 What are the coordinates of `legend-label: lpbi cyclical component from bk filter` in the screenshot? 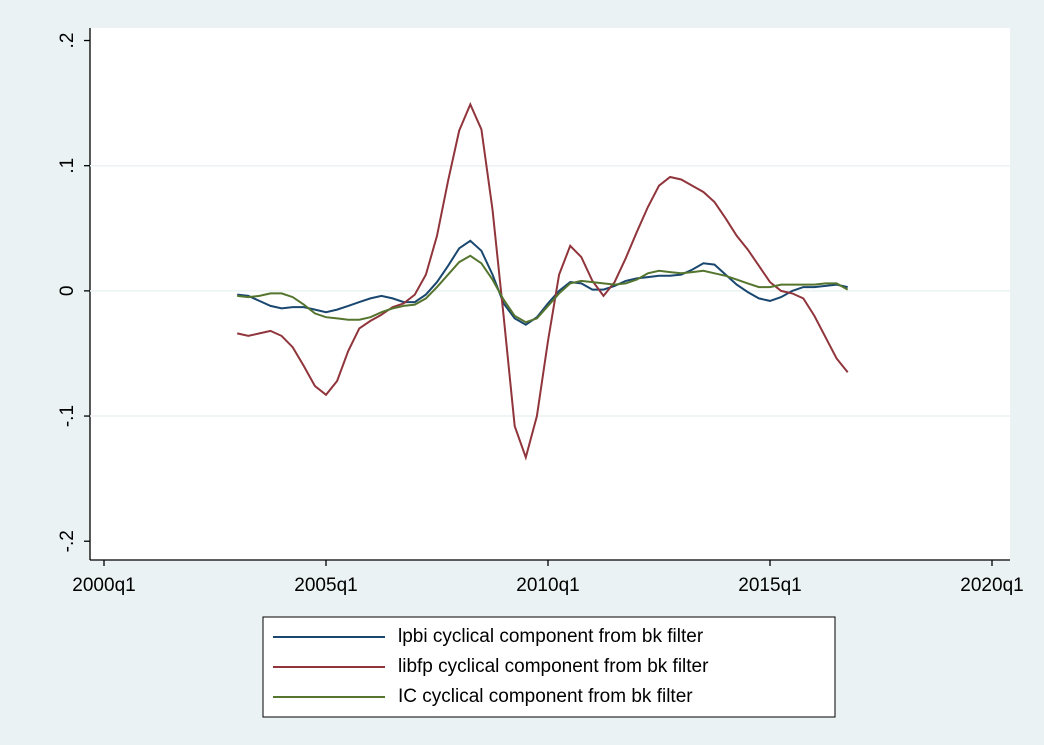 It's located at (551, 636).